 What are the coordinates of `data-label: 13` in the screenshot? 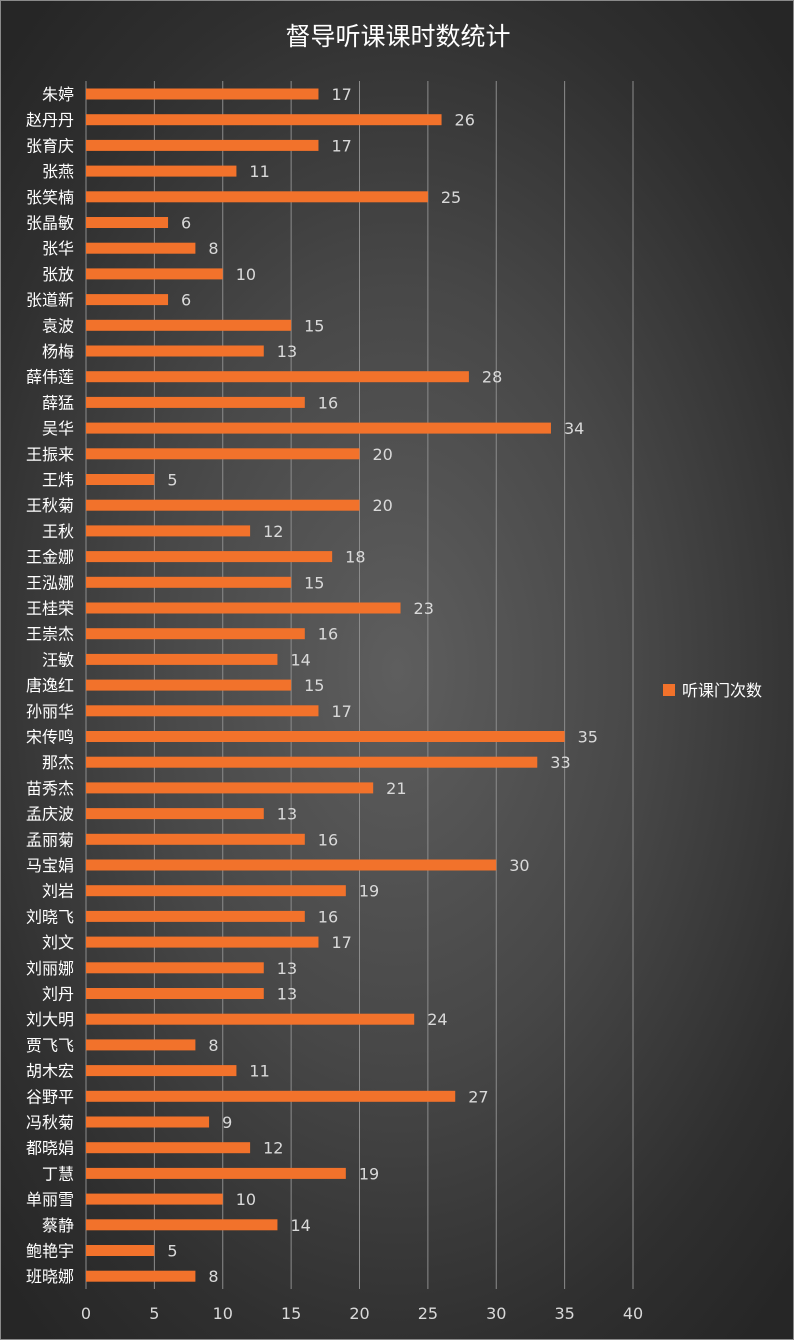 It's located at (287, 994).